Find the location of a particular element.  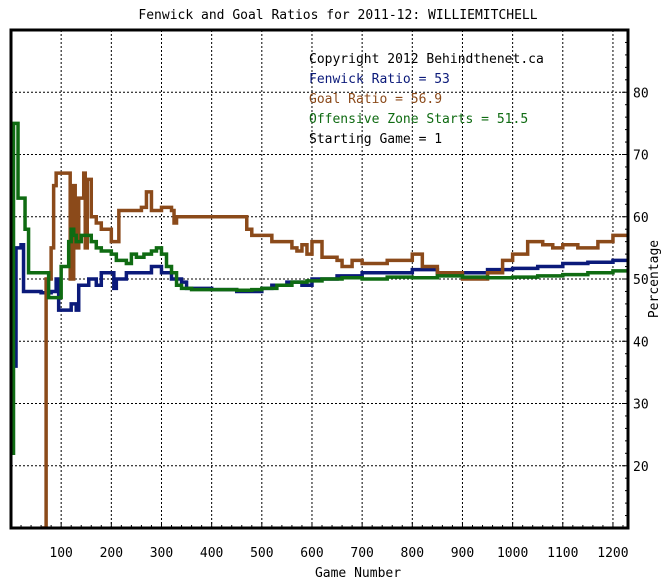

fenwick-ratio-text: Fenwick Ratio = 53 is located at coordinates (379, 79).